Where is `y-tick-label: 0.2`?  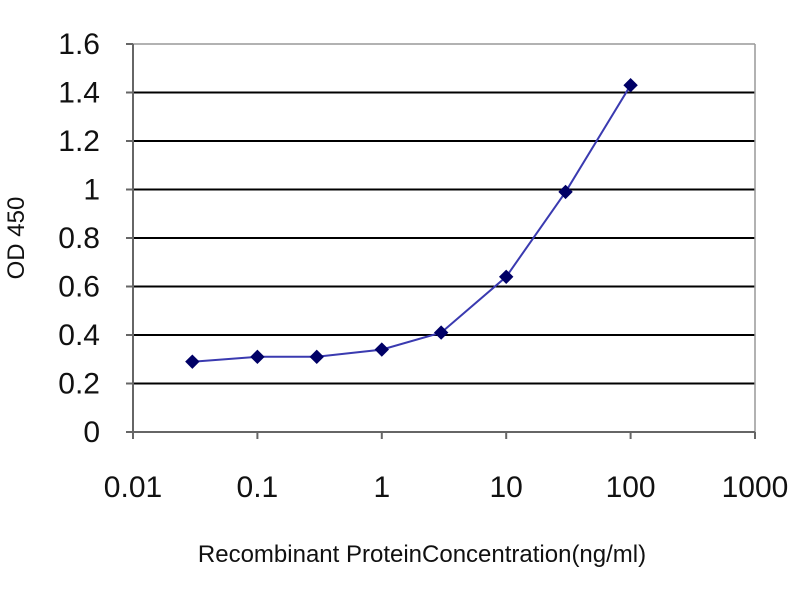
y-tick-label: 0.2 is located at coordinates (79, 384).